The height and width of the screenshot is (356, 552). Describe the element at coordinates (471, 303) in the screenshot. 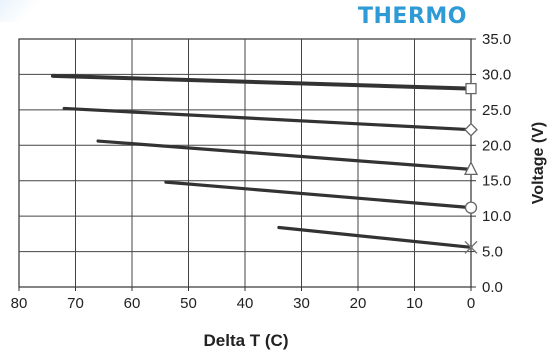

I see `x-tick-label: 0` at that location.